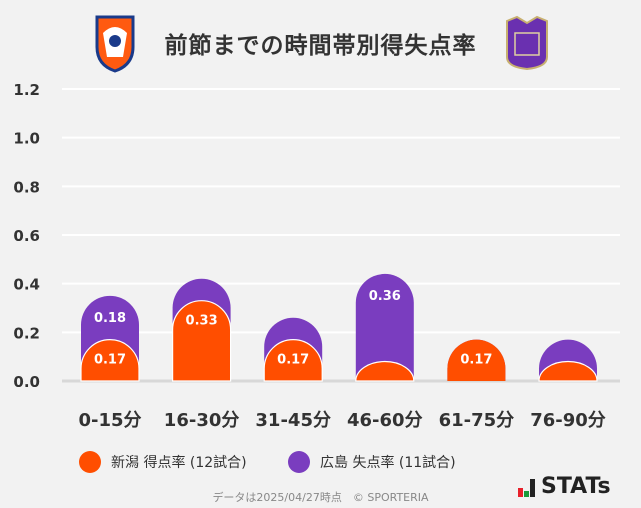 This screenshot has height=508, width=641. I want to click on x-tick-label: 61-75分, so click(477, 420).